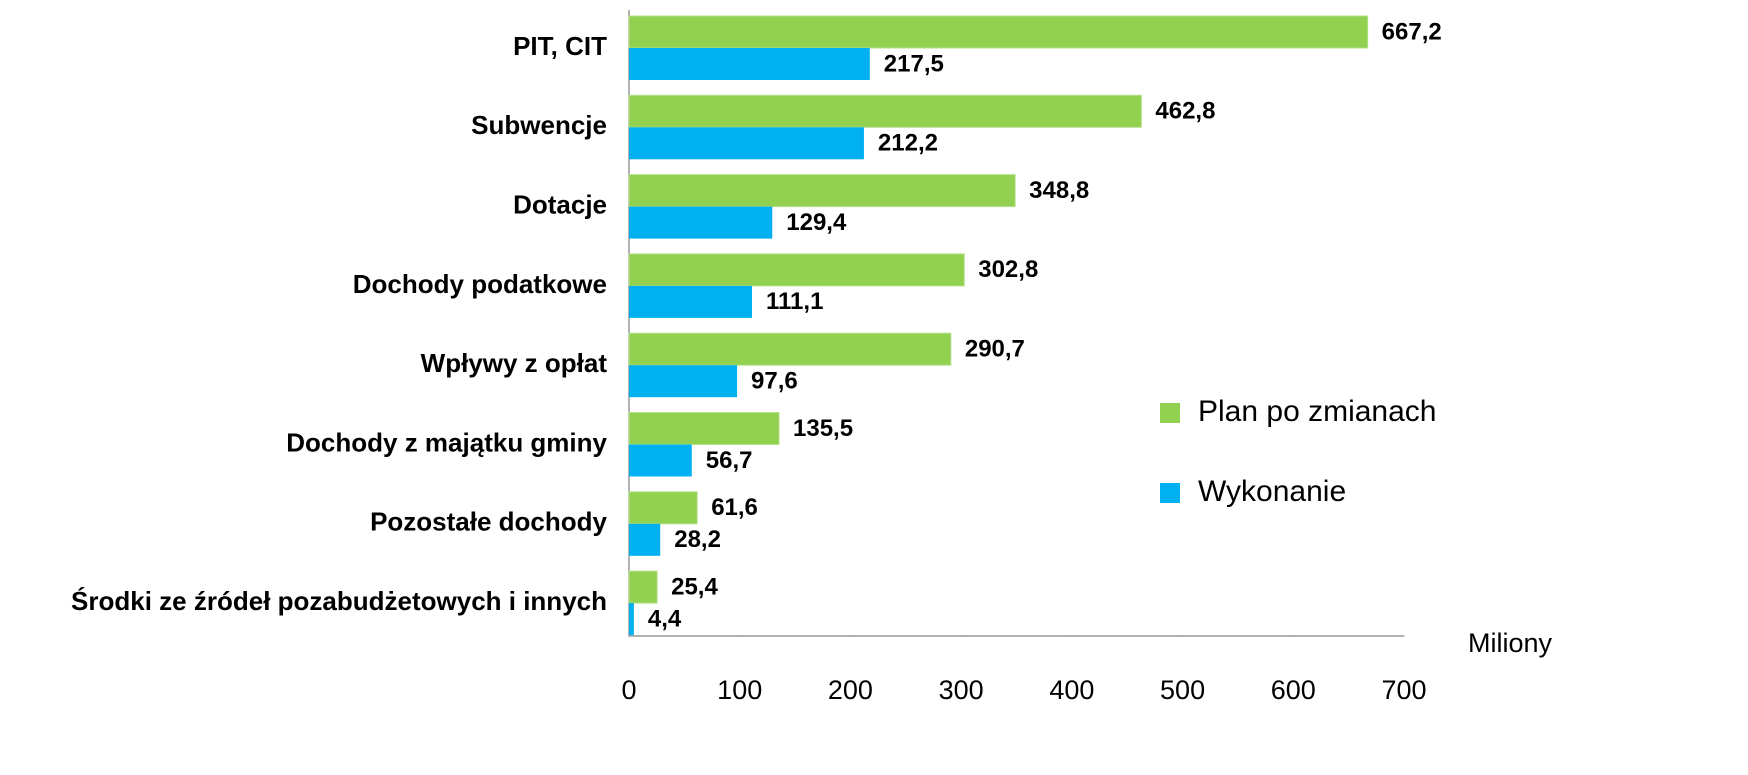 This screenshot has height=775, width=1748. Describe the element at coordinates (539, 125) in the screenshot. I see `y-tick-label: Subwencje` at that location.